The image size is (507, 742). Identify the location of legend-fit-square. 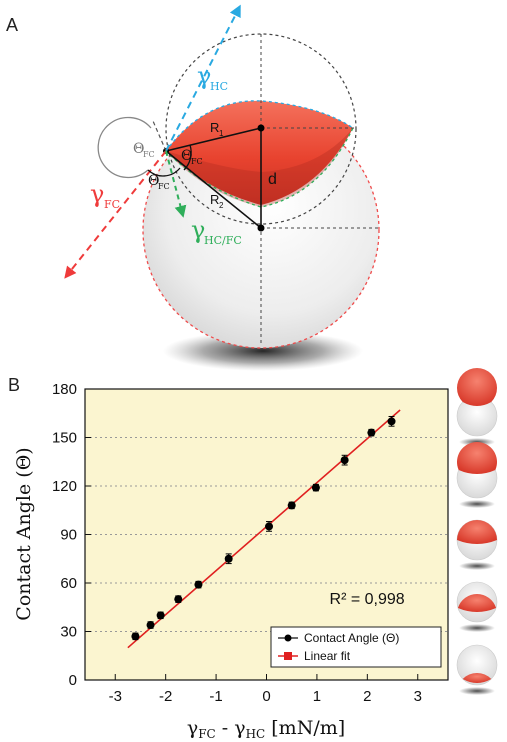
(288, 656).